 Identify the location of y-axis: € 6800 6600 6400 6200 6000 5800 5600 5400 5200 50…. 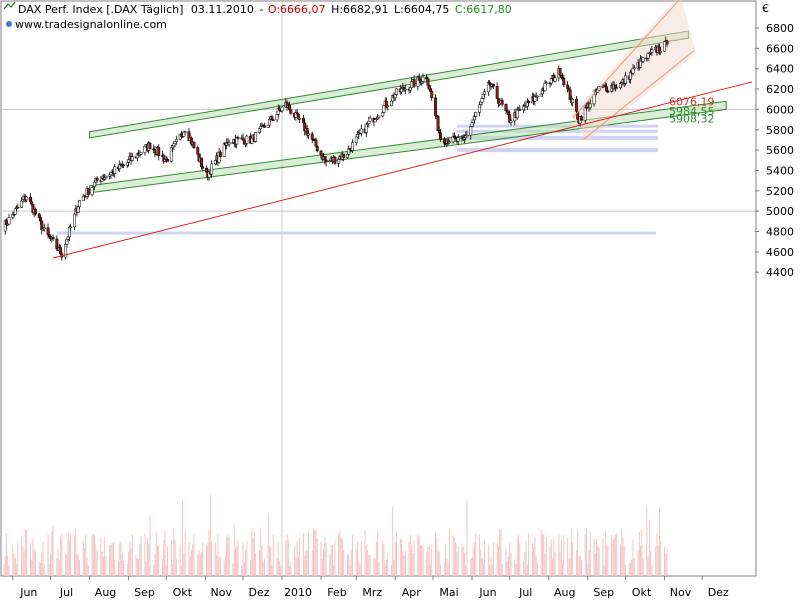
(774, 140).